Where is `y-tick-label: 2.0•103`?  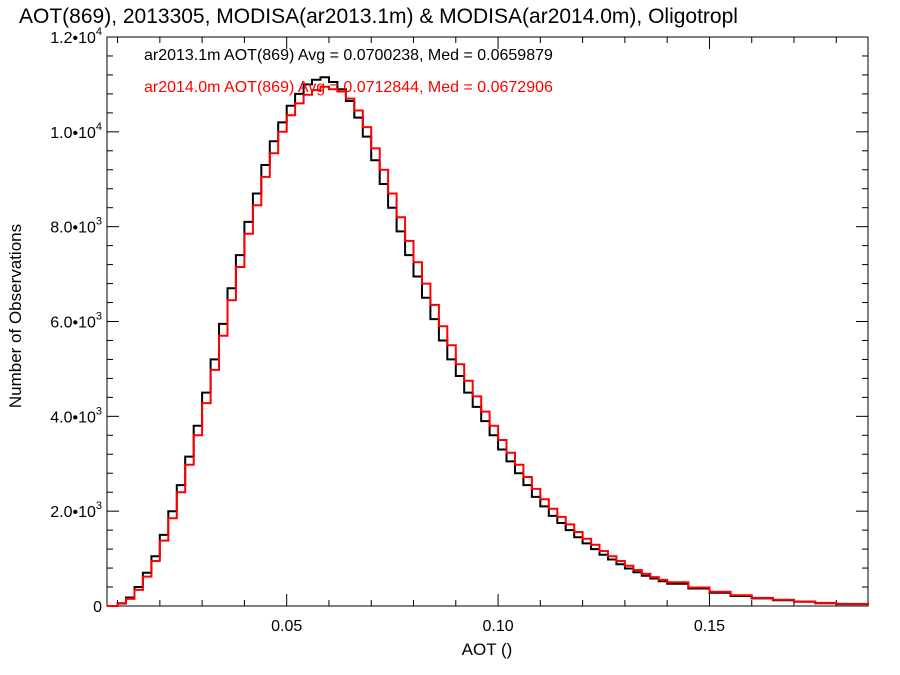
y-tick-label: 2.0•103 is located at coordinates (76, 510).